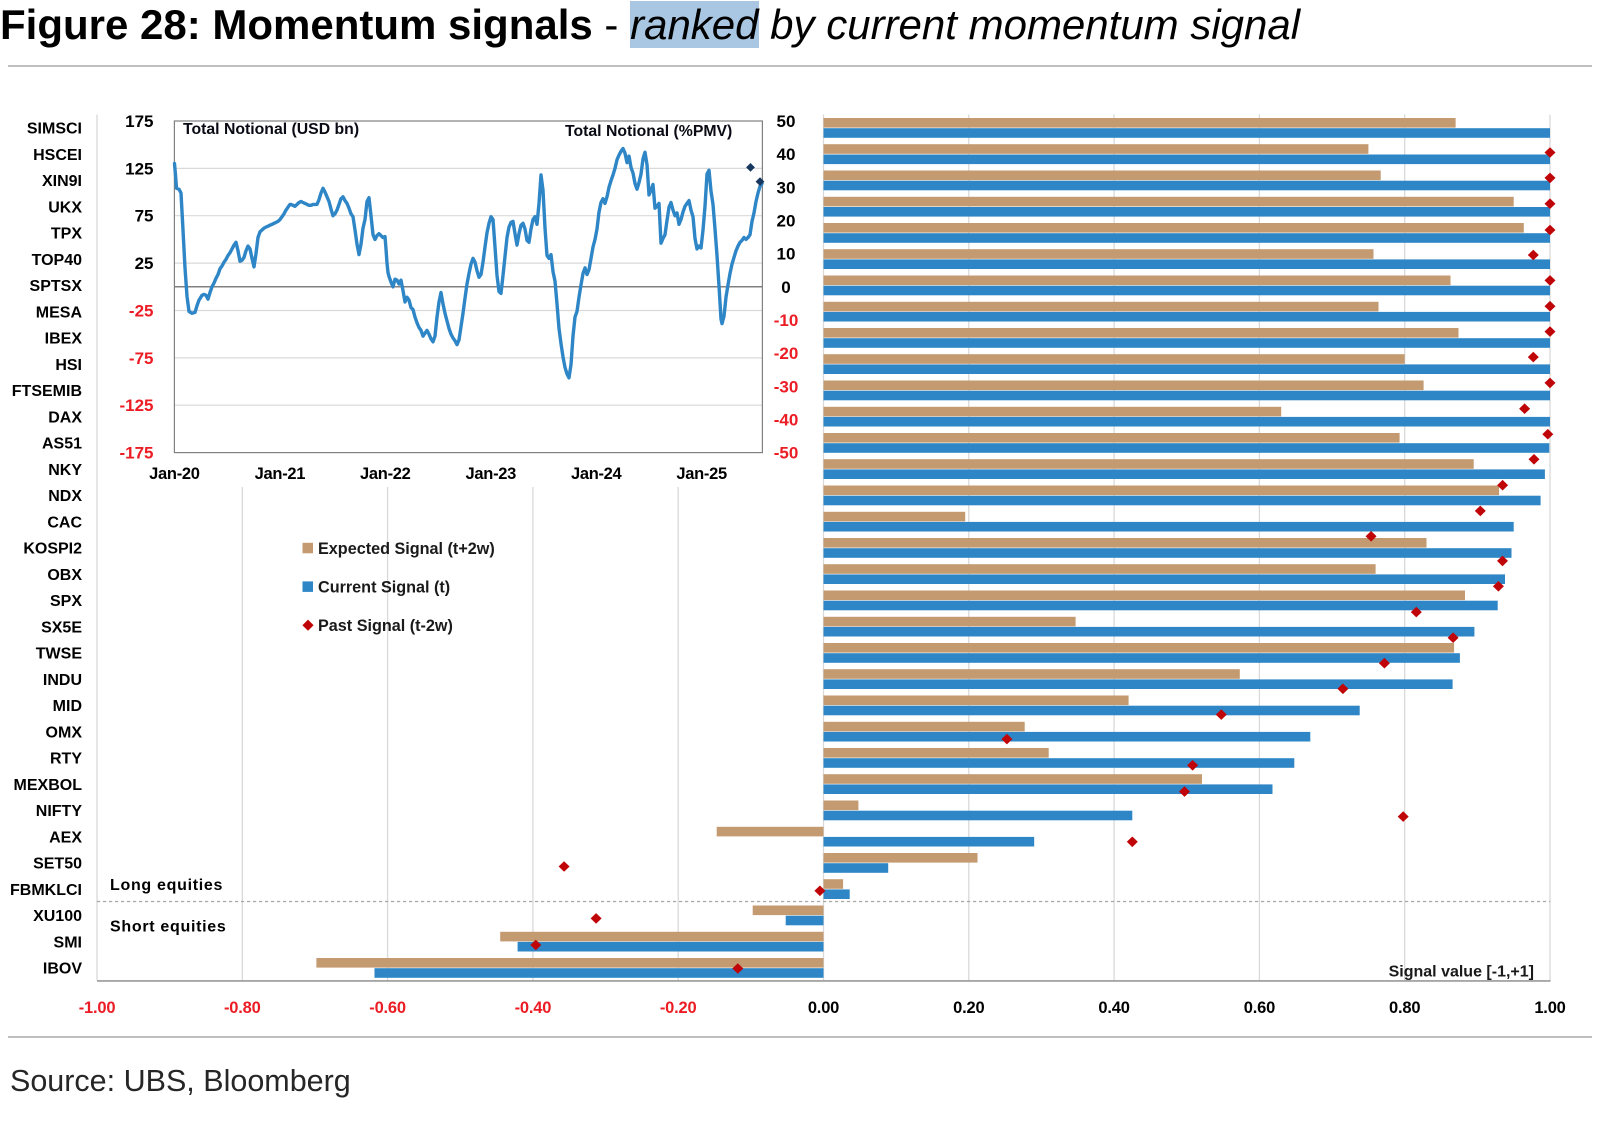 This screenshot has height=1122, width=1600. What do you see at coordinates (1113, 1008) in the screenshot?
I see `svg-text: 0.40` at bounding box center [1113, 1008].